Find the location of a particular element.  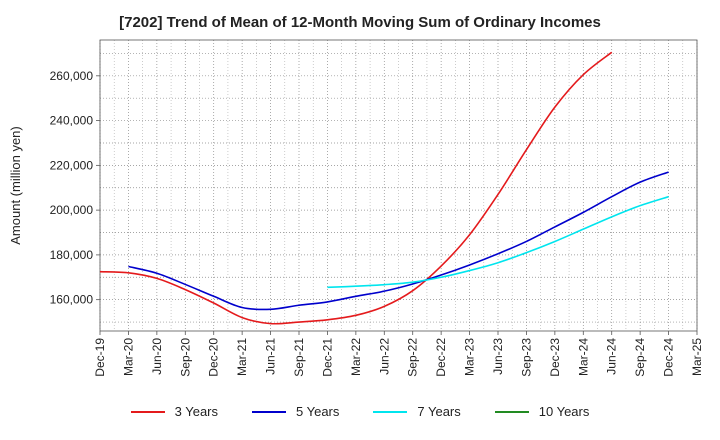

legend-item: 3 Years is located at coordinates (174, 411).